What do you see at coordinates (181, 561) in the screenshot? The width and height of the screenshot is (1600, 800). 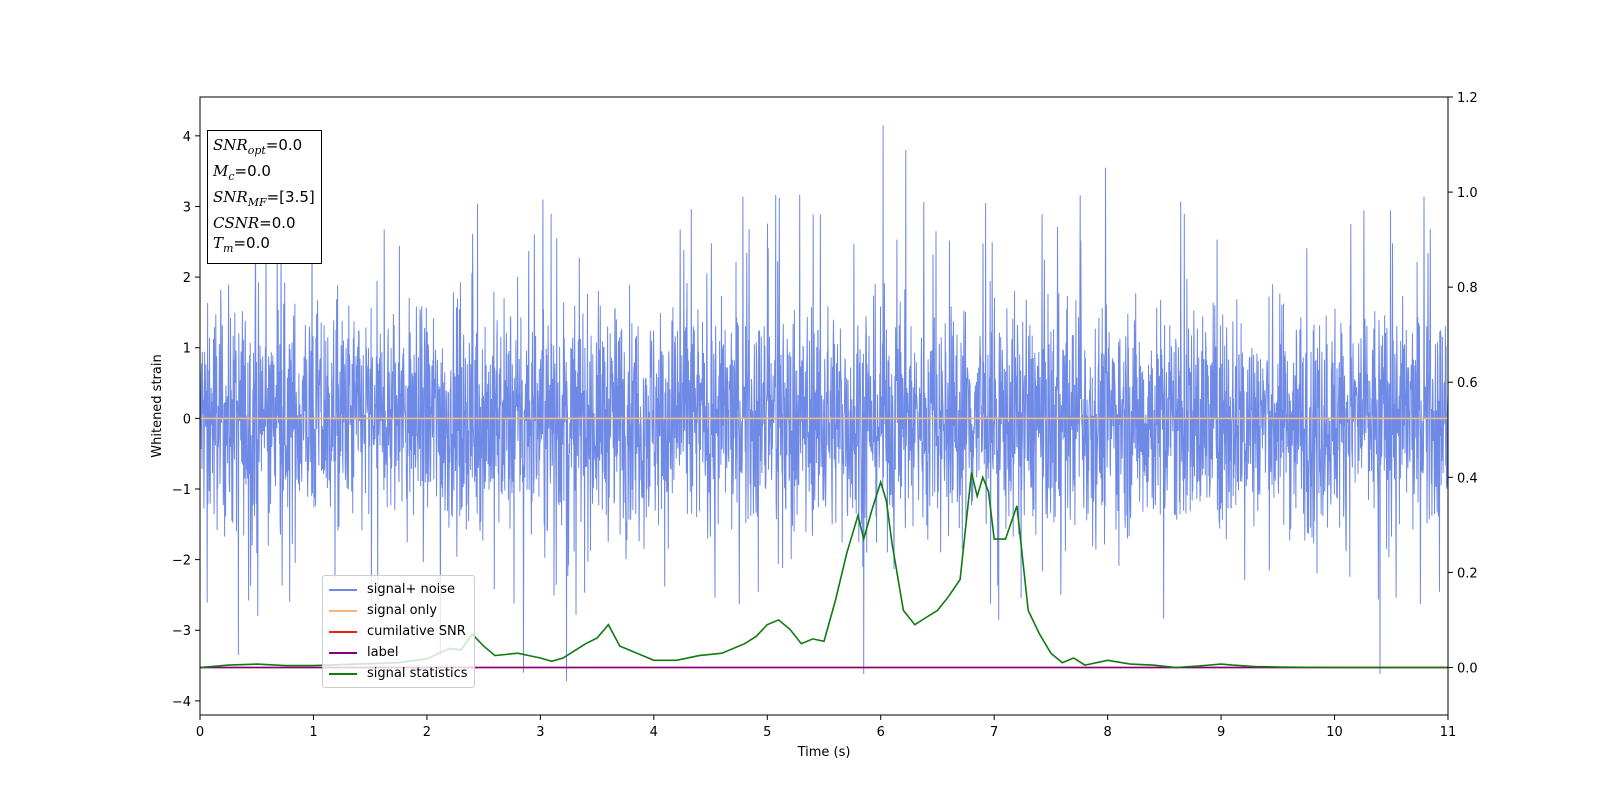 I see `y-tick-label: −2` at bounding box center [181, 561].